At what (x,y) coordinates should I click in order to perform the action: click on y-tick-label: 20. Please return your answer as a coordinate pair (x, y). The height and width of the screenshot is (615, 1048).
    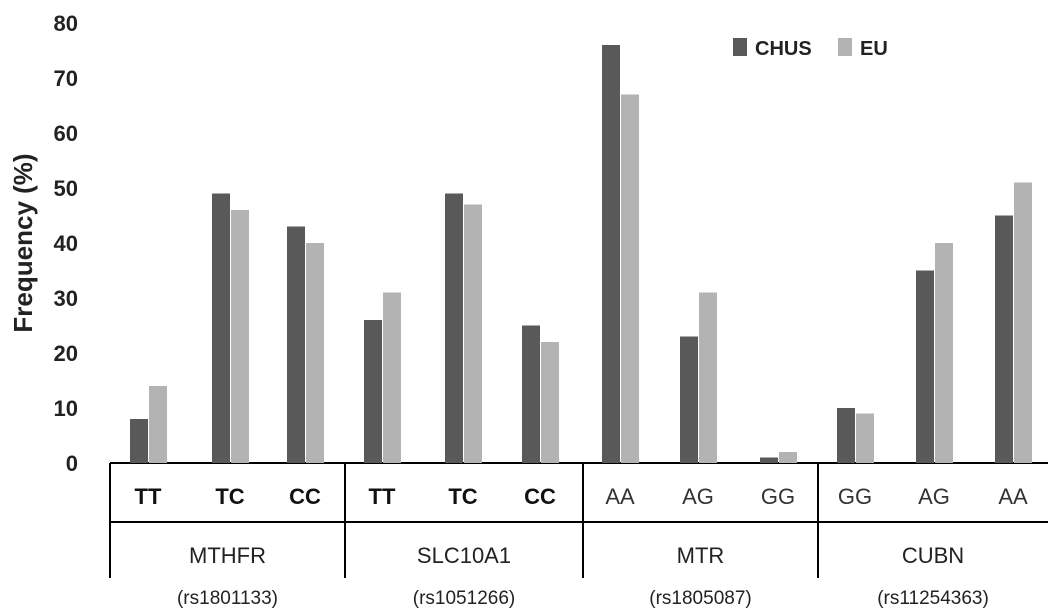
    Looking at the image, I should click on (66, 353).